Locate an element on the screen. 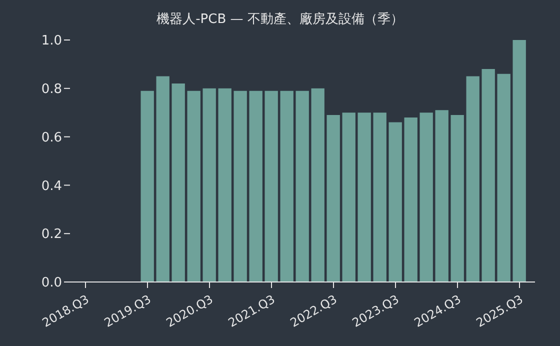  y-tick-label: 0.0 is located at coordinates (51, 283).